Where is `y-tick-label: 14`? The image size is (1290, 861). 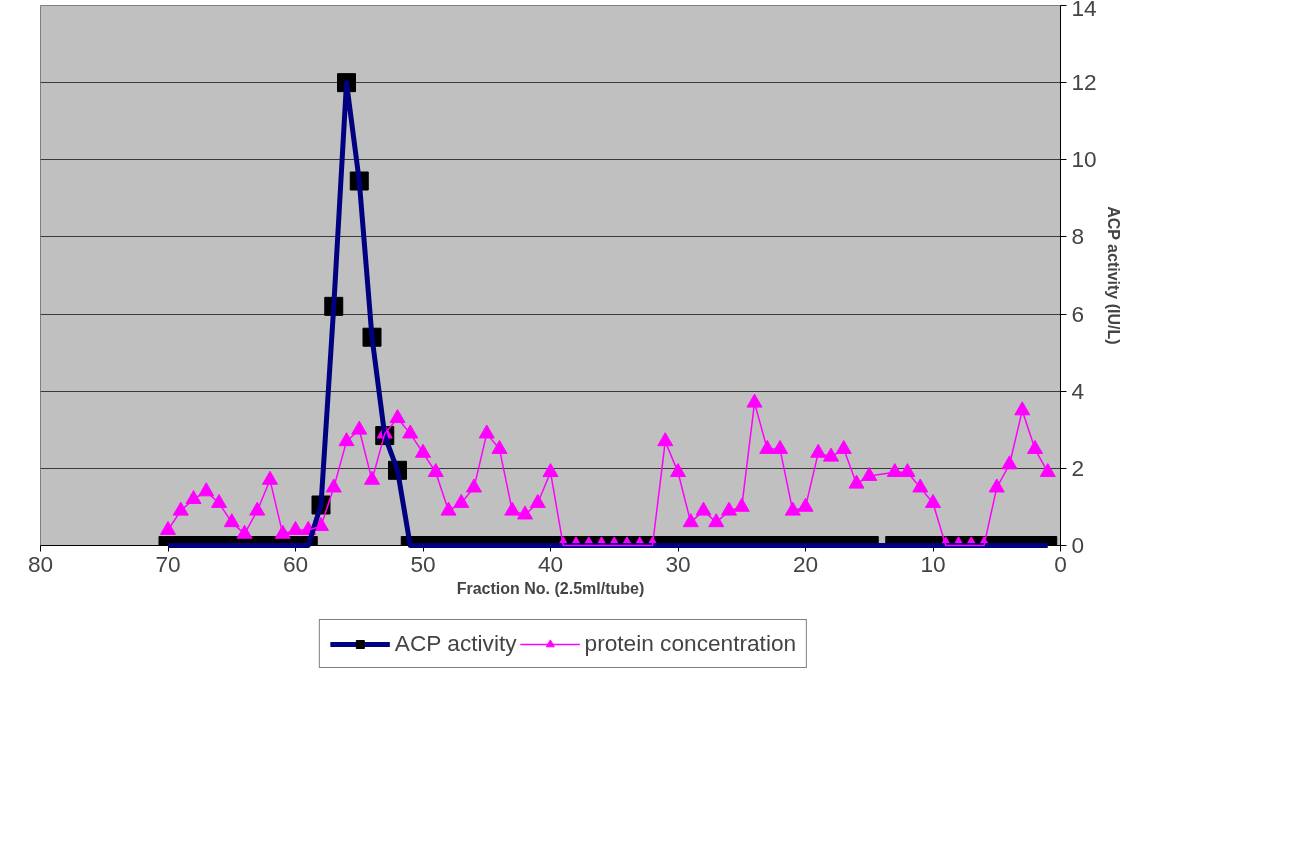
y-tick-label: 14 is located at coordinates (1084, 10).